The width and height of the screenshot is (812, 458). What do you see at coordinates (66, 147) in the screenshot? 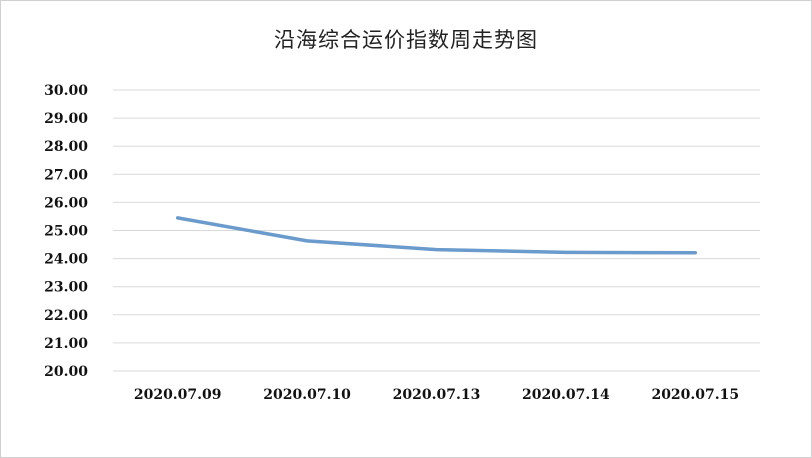
I see `y-tick-label: 28.00` at bounding box center [66, 147].